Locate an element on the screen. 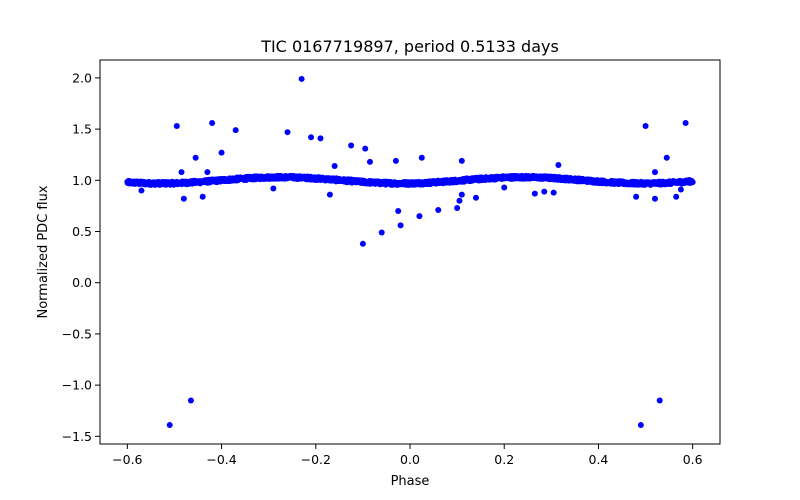  y-tick-label: 0.0 is located at coordinates (82, 282).